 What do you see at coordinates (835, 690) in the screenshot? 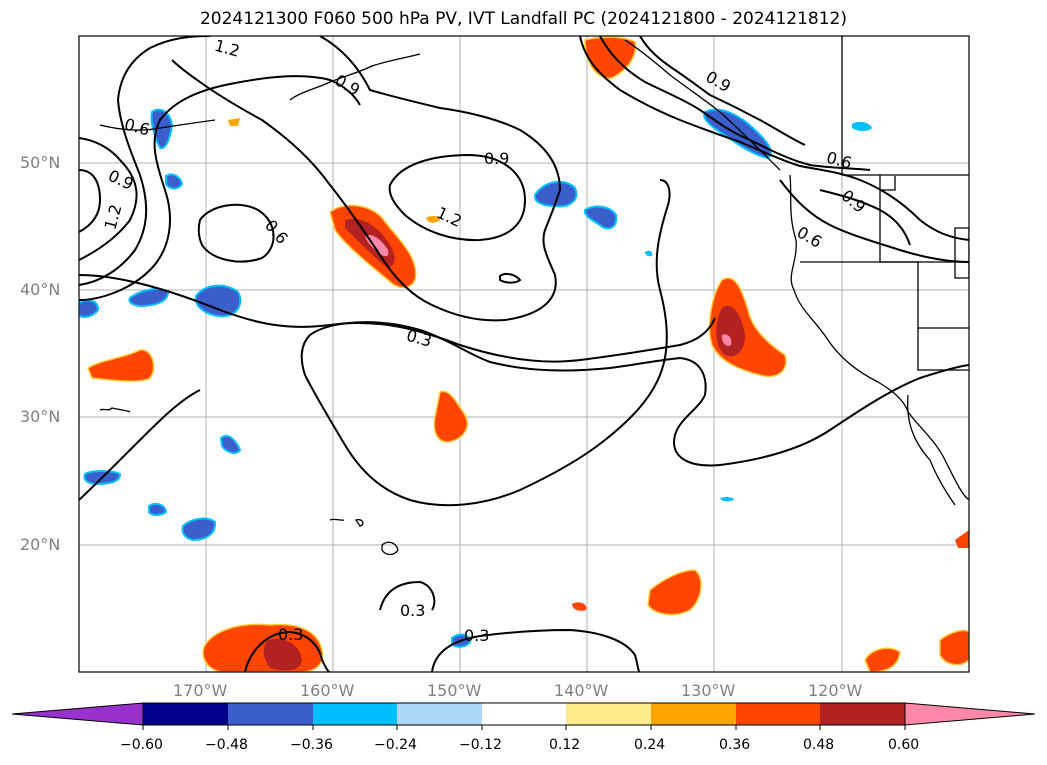
I see `lon-label-120w: 120°W` at bounding box center [835, 690].